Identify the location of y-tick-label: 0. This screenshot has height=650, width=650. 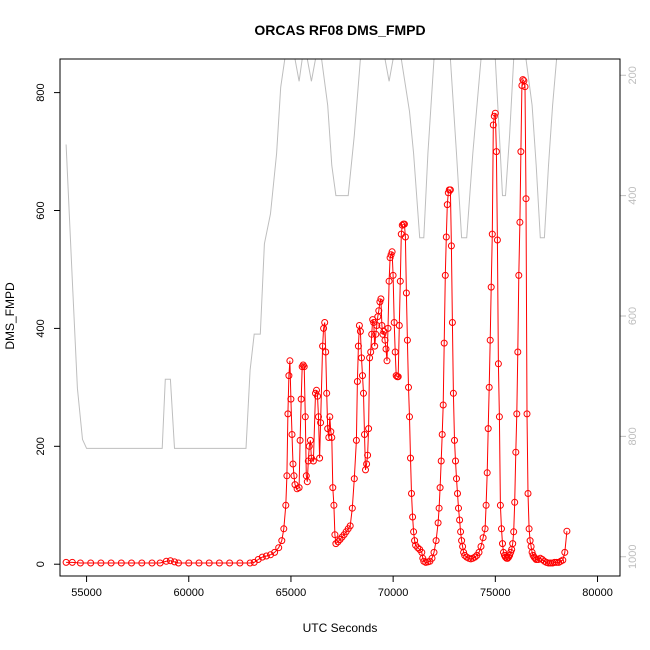
(41, 564).